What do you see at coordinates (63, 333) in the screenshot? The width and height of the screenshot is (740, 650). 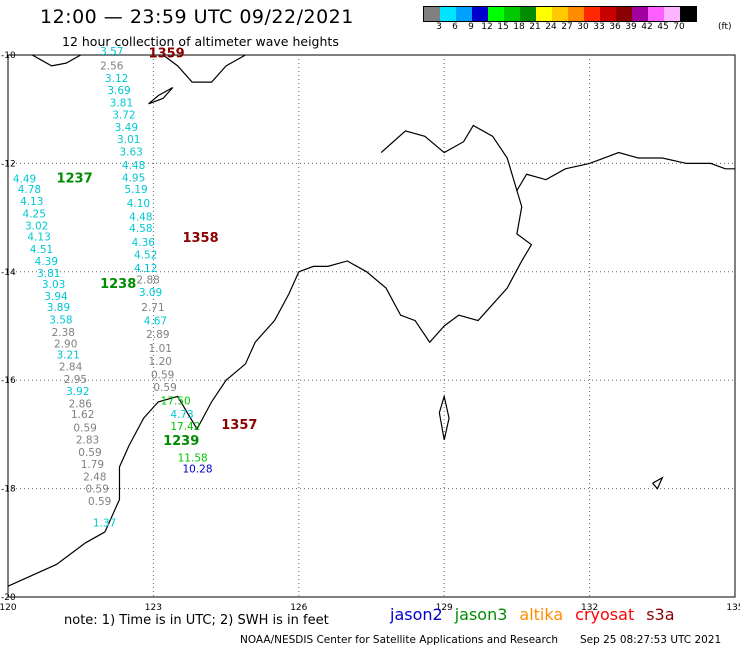 I see `wave-height-label: 2.38` at bounding box center [63, 333].